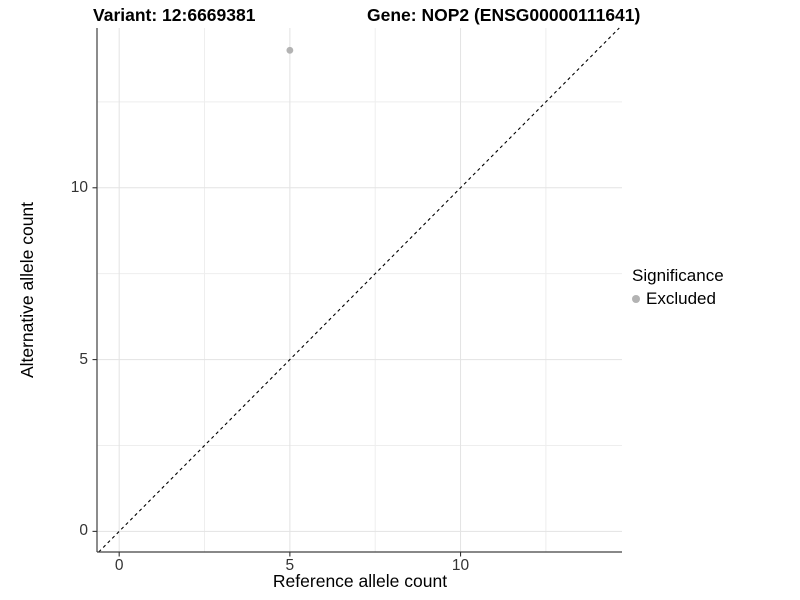  What do you see at coordinates (27, 290) in the screenshot?
I see `y-axis-title: Alternative allele count` at bounding box center [27, 290].